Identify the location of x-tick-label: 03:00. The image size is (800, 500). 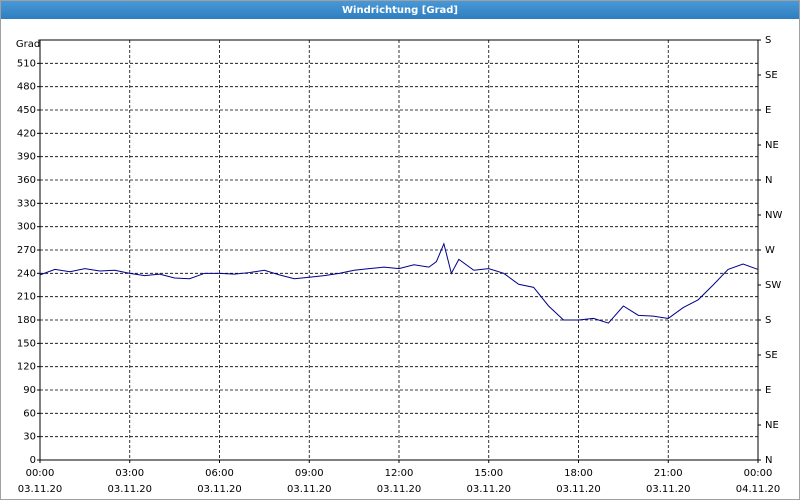
(129, 473).